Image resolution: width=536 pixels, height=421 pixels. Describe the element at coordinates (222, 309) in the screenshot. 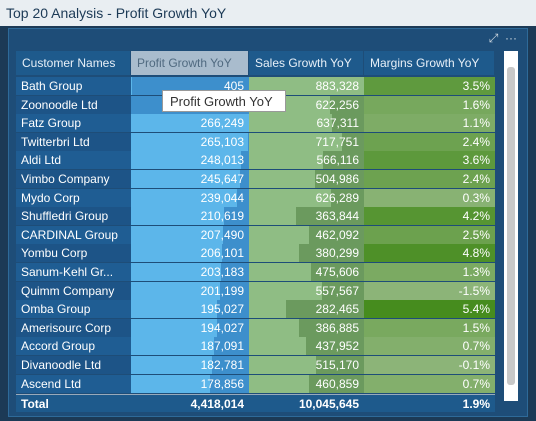

I see `value-cell: 195,027` at that location.